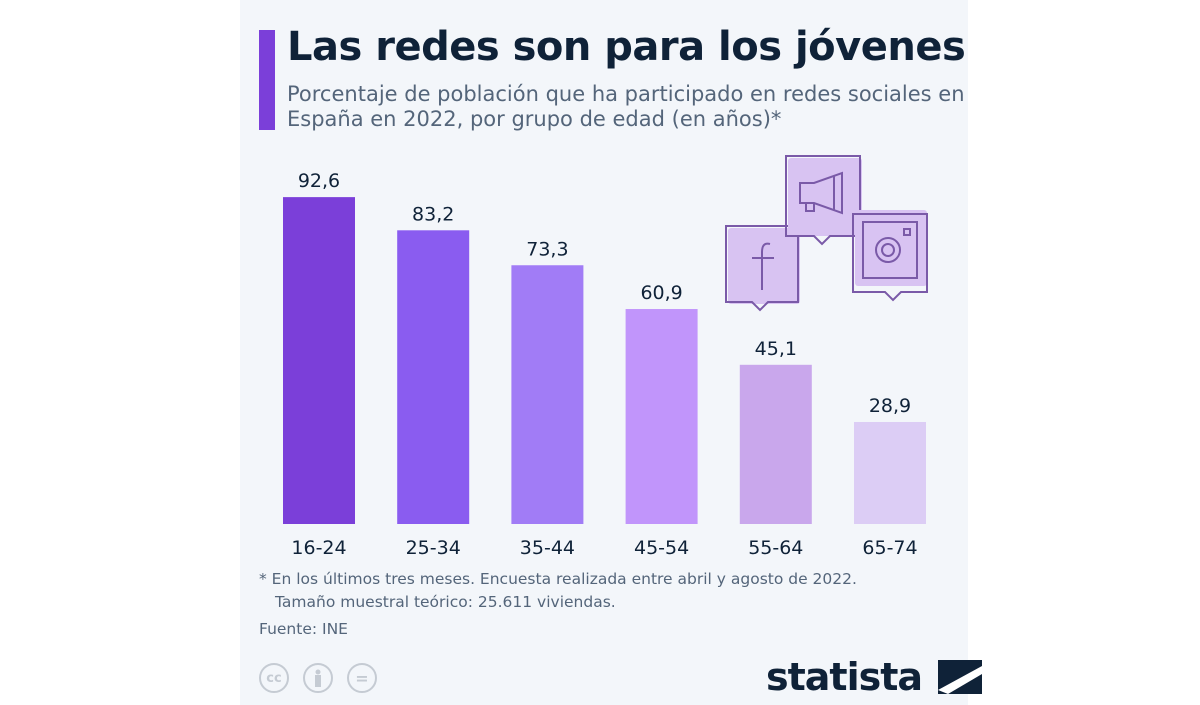  I want to click on category-label: 65-74, so click(889, 548).